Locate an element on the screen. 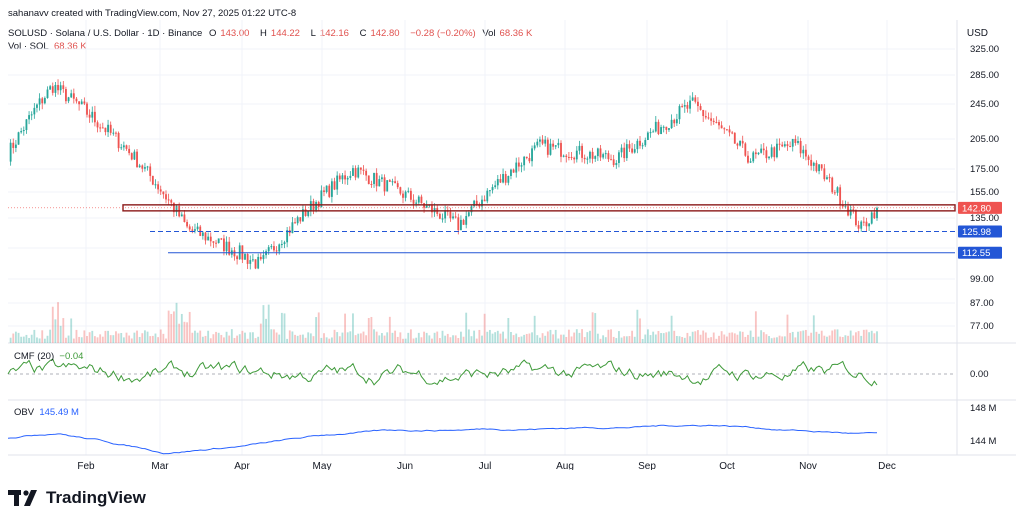 Image resolution: width=1024 pixels, height=521 pixels. time-tick: Nov is located at coordinates (808, 465).